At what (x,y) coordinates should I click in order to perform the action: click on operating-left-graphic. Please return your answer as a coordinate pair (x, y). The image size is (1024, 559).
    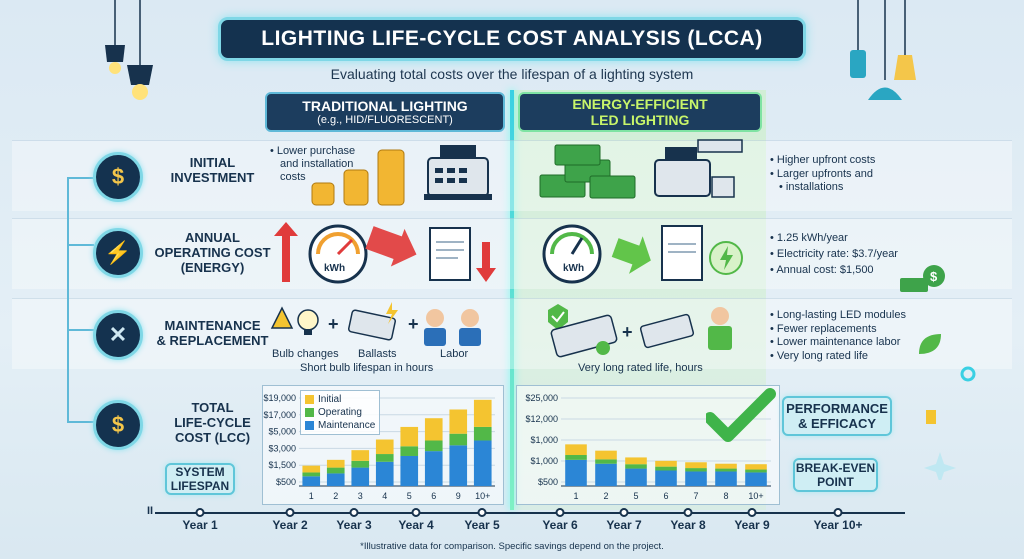
    Looking at the image, I should click on (385, 253).